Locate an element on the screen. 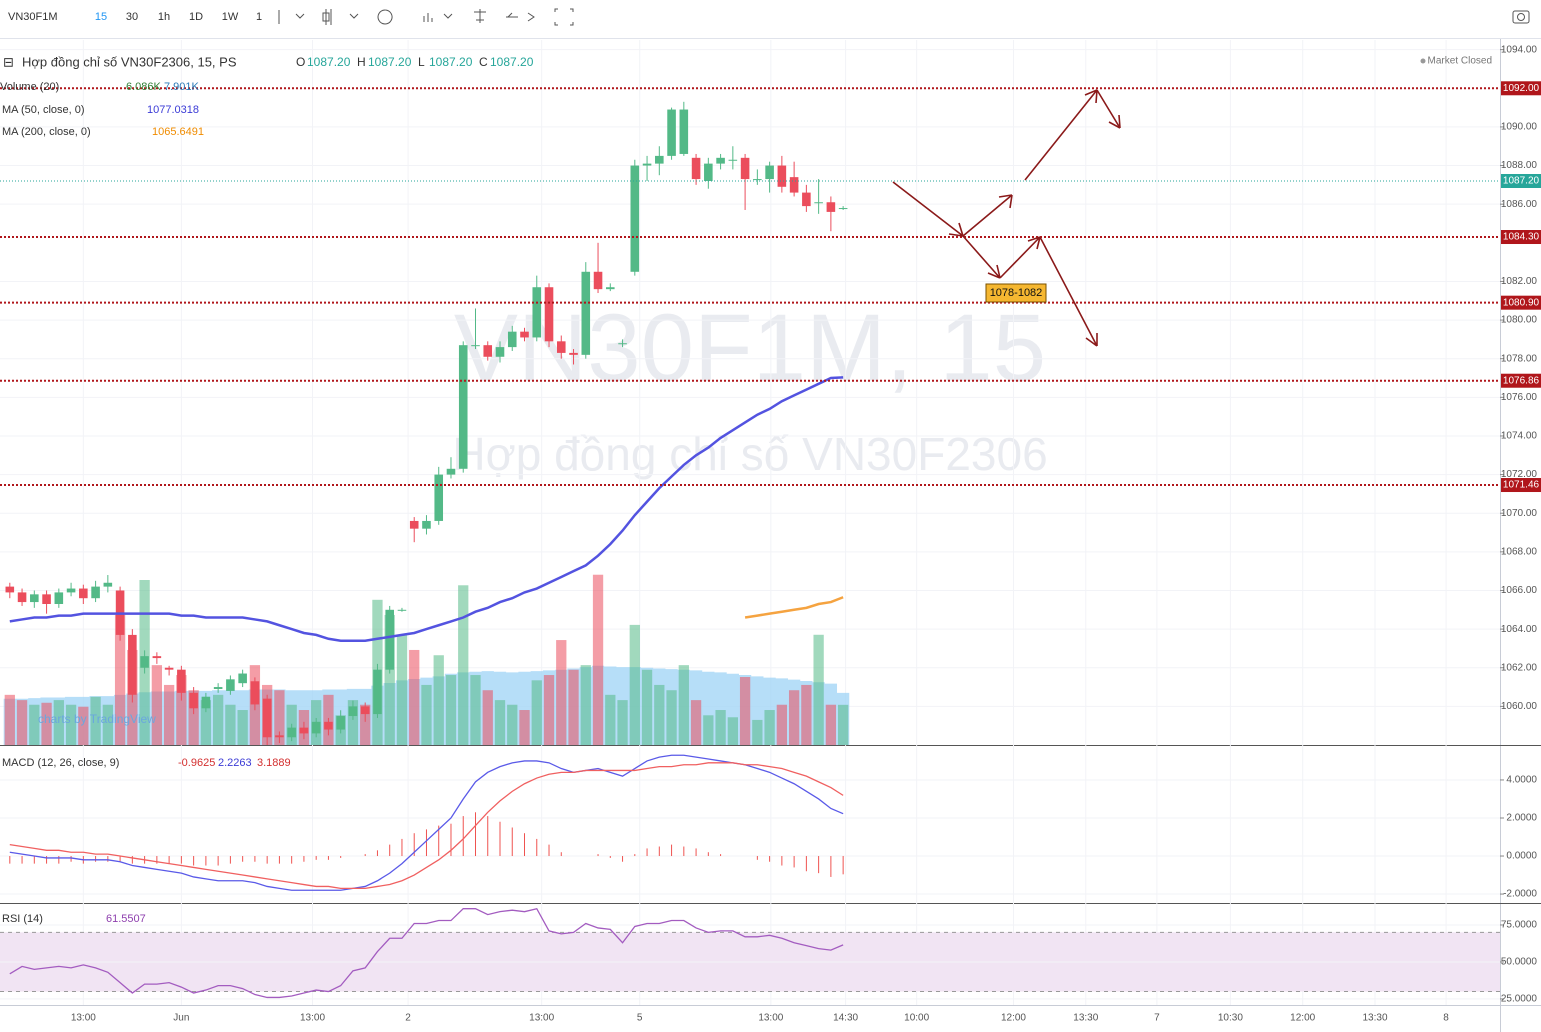  y-tick-label: 1066.00 is located at coordinates (1519, 590).